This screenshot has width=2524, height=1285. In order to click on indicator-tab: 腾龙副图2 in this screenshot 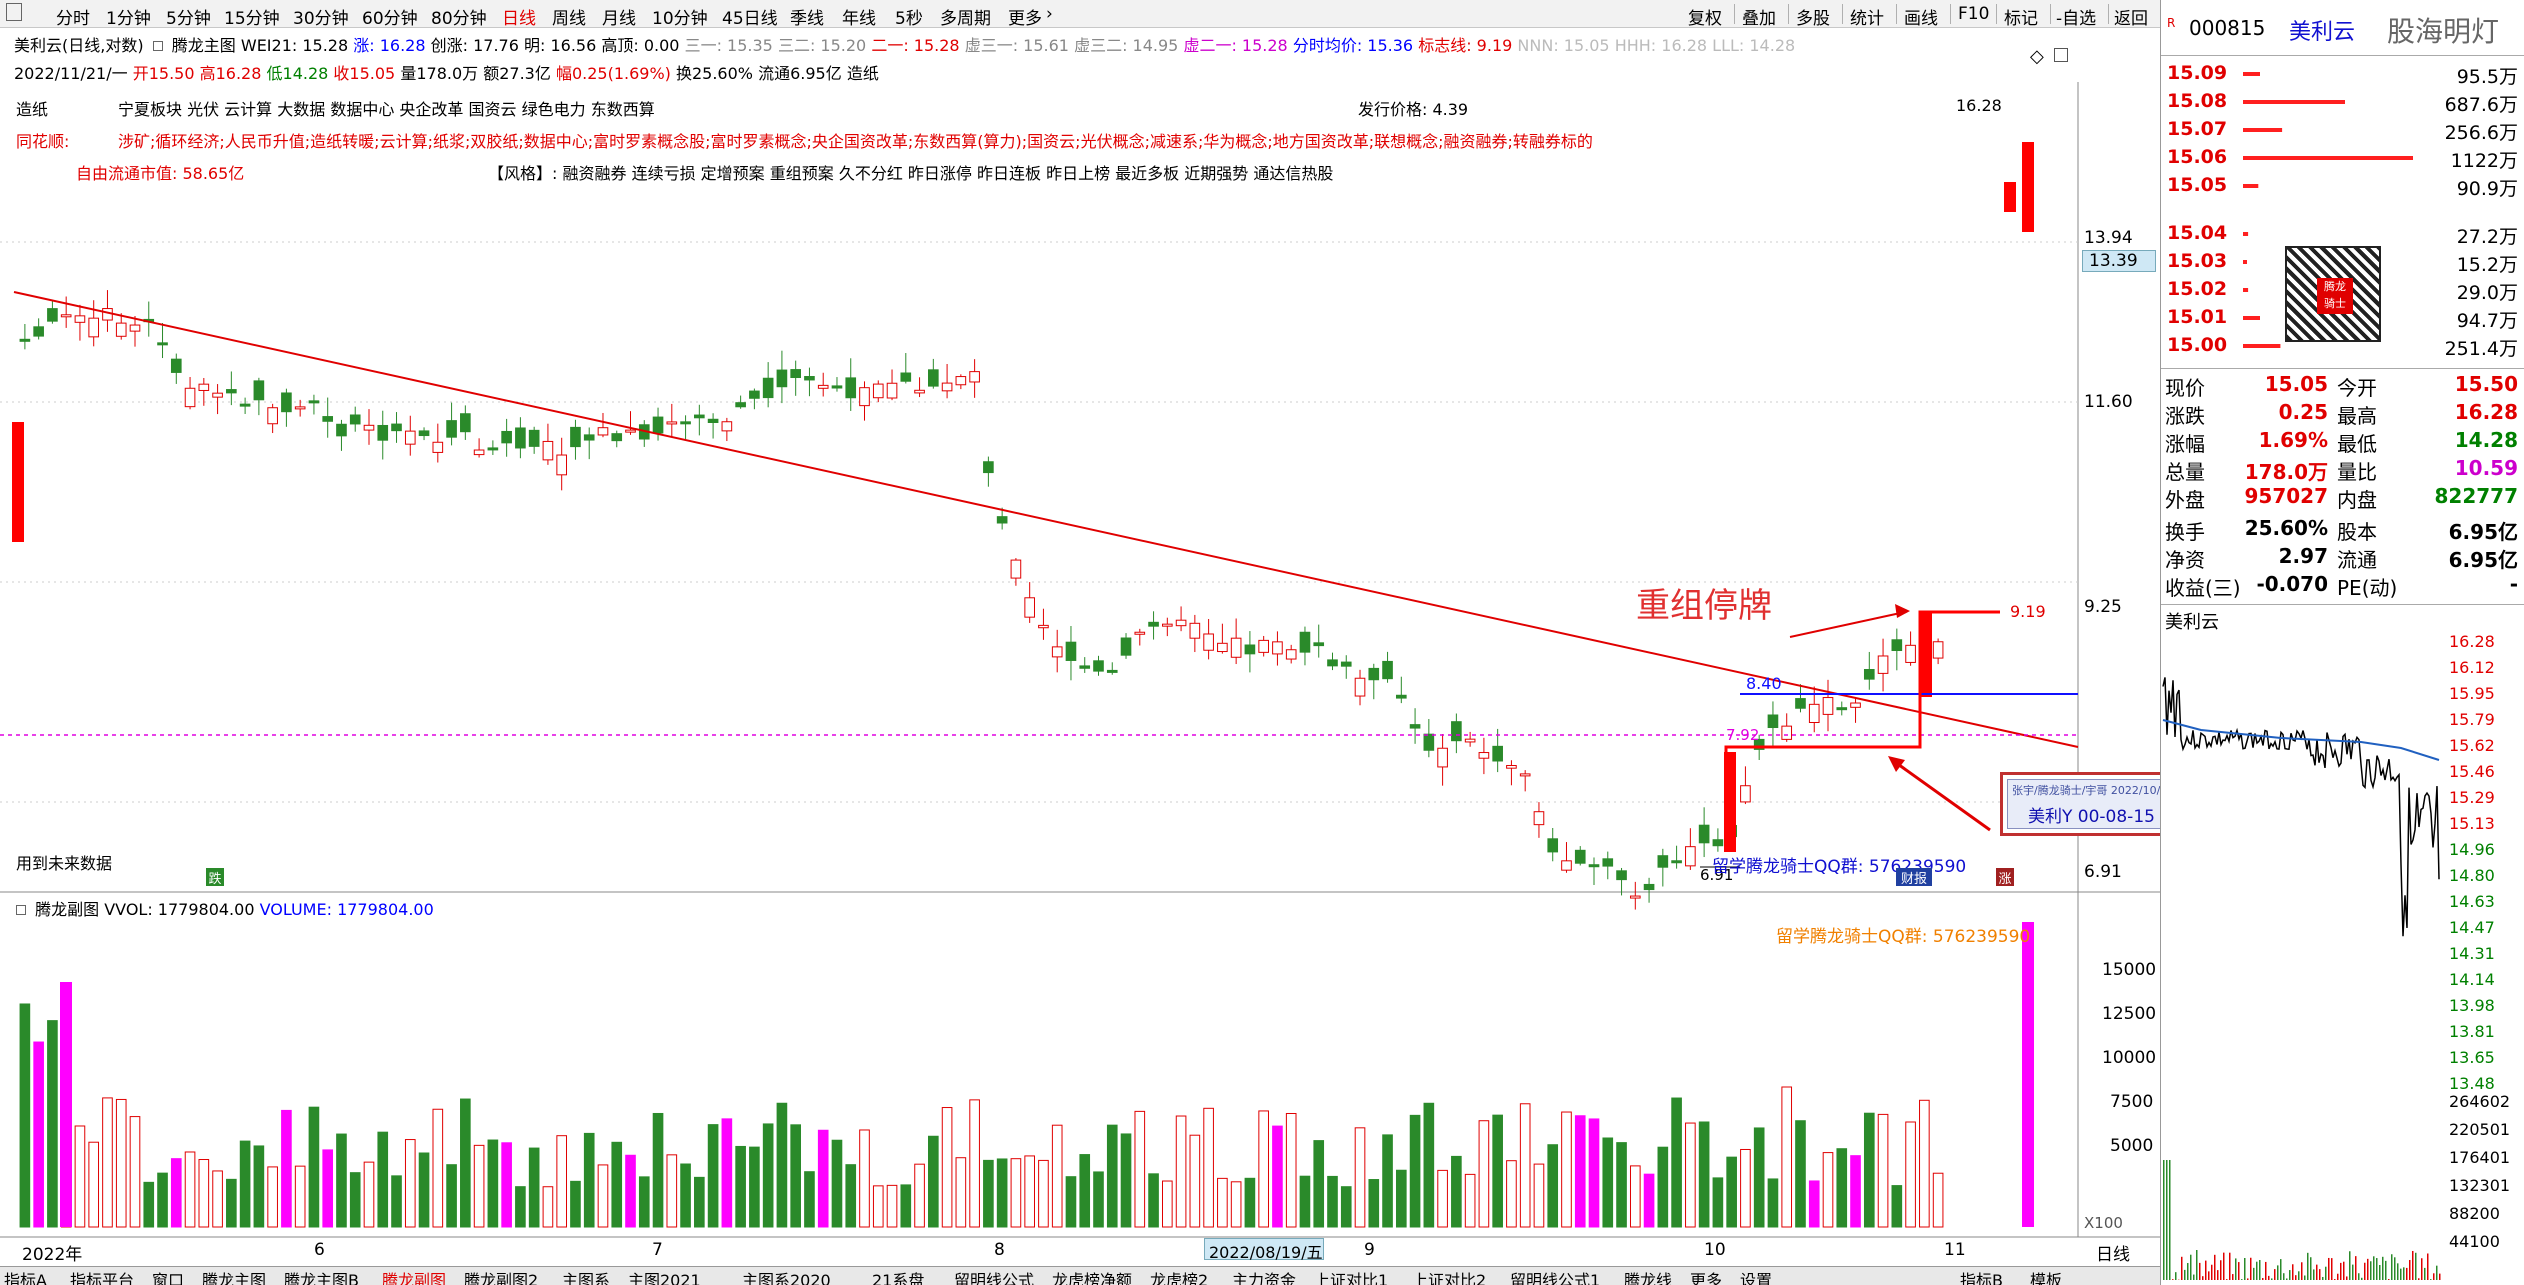, I will do `click(501, 1278)`.